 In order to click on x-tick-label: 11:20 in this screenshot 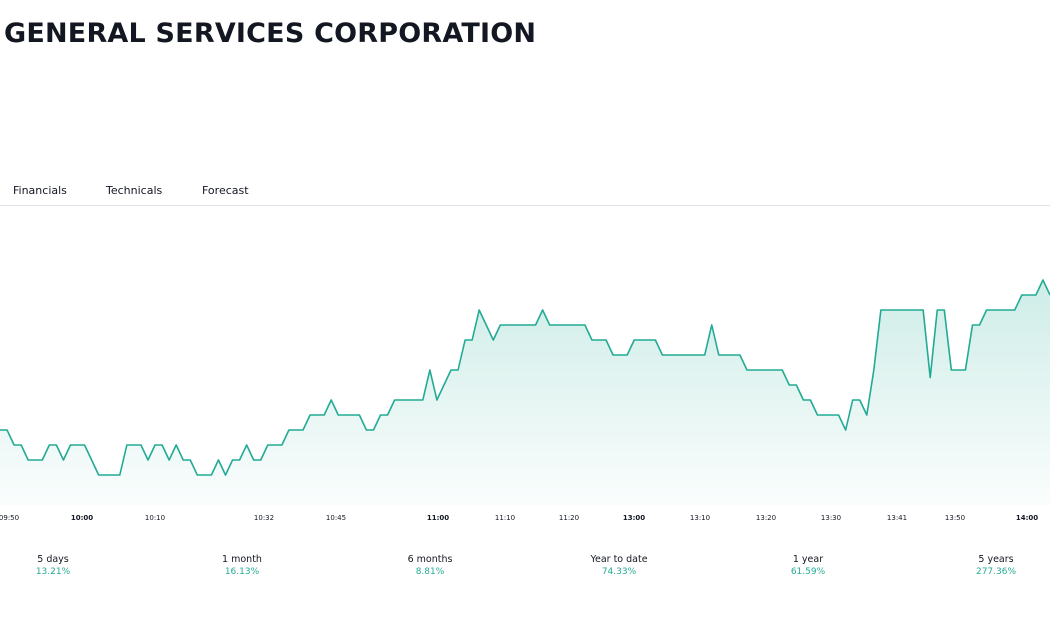, I will do `click(569, 518)`.